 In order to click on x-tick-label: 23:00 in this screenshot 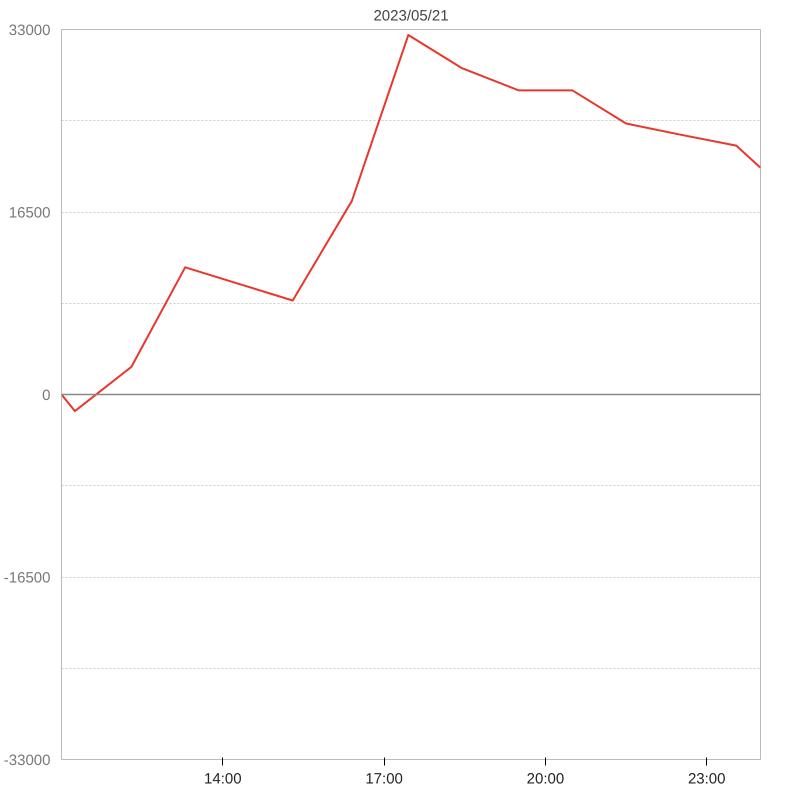, I will do `click(707, 779)`.